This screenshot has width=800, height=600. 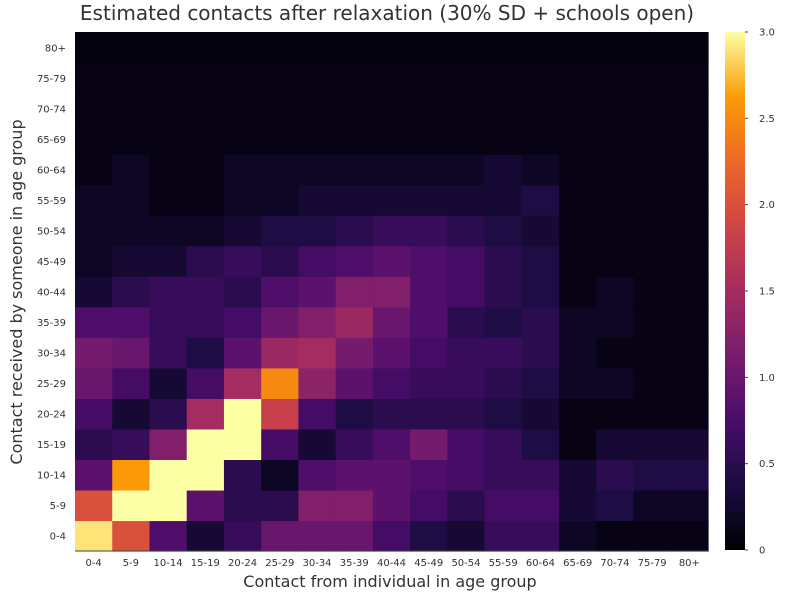 What do you see at coordinates (16, 291) in the screenshot?
I see `y-axis-title: Contact received by someone in age group` at bounding box center [16, 291].